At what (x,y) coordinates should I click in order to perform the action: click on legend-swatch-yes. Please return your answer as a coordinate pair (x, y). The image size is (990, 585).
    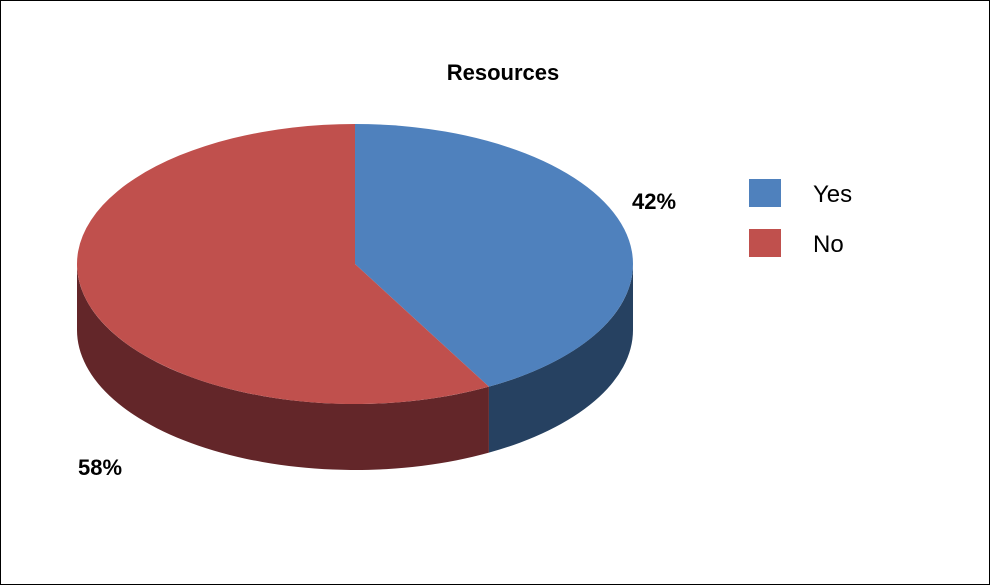
    Looking at the image, I should click on (765, 193).